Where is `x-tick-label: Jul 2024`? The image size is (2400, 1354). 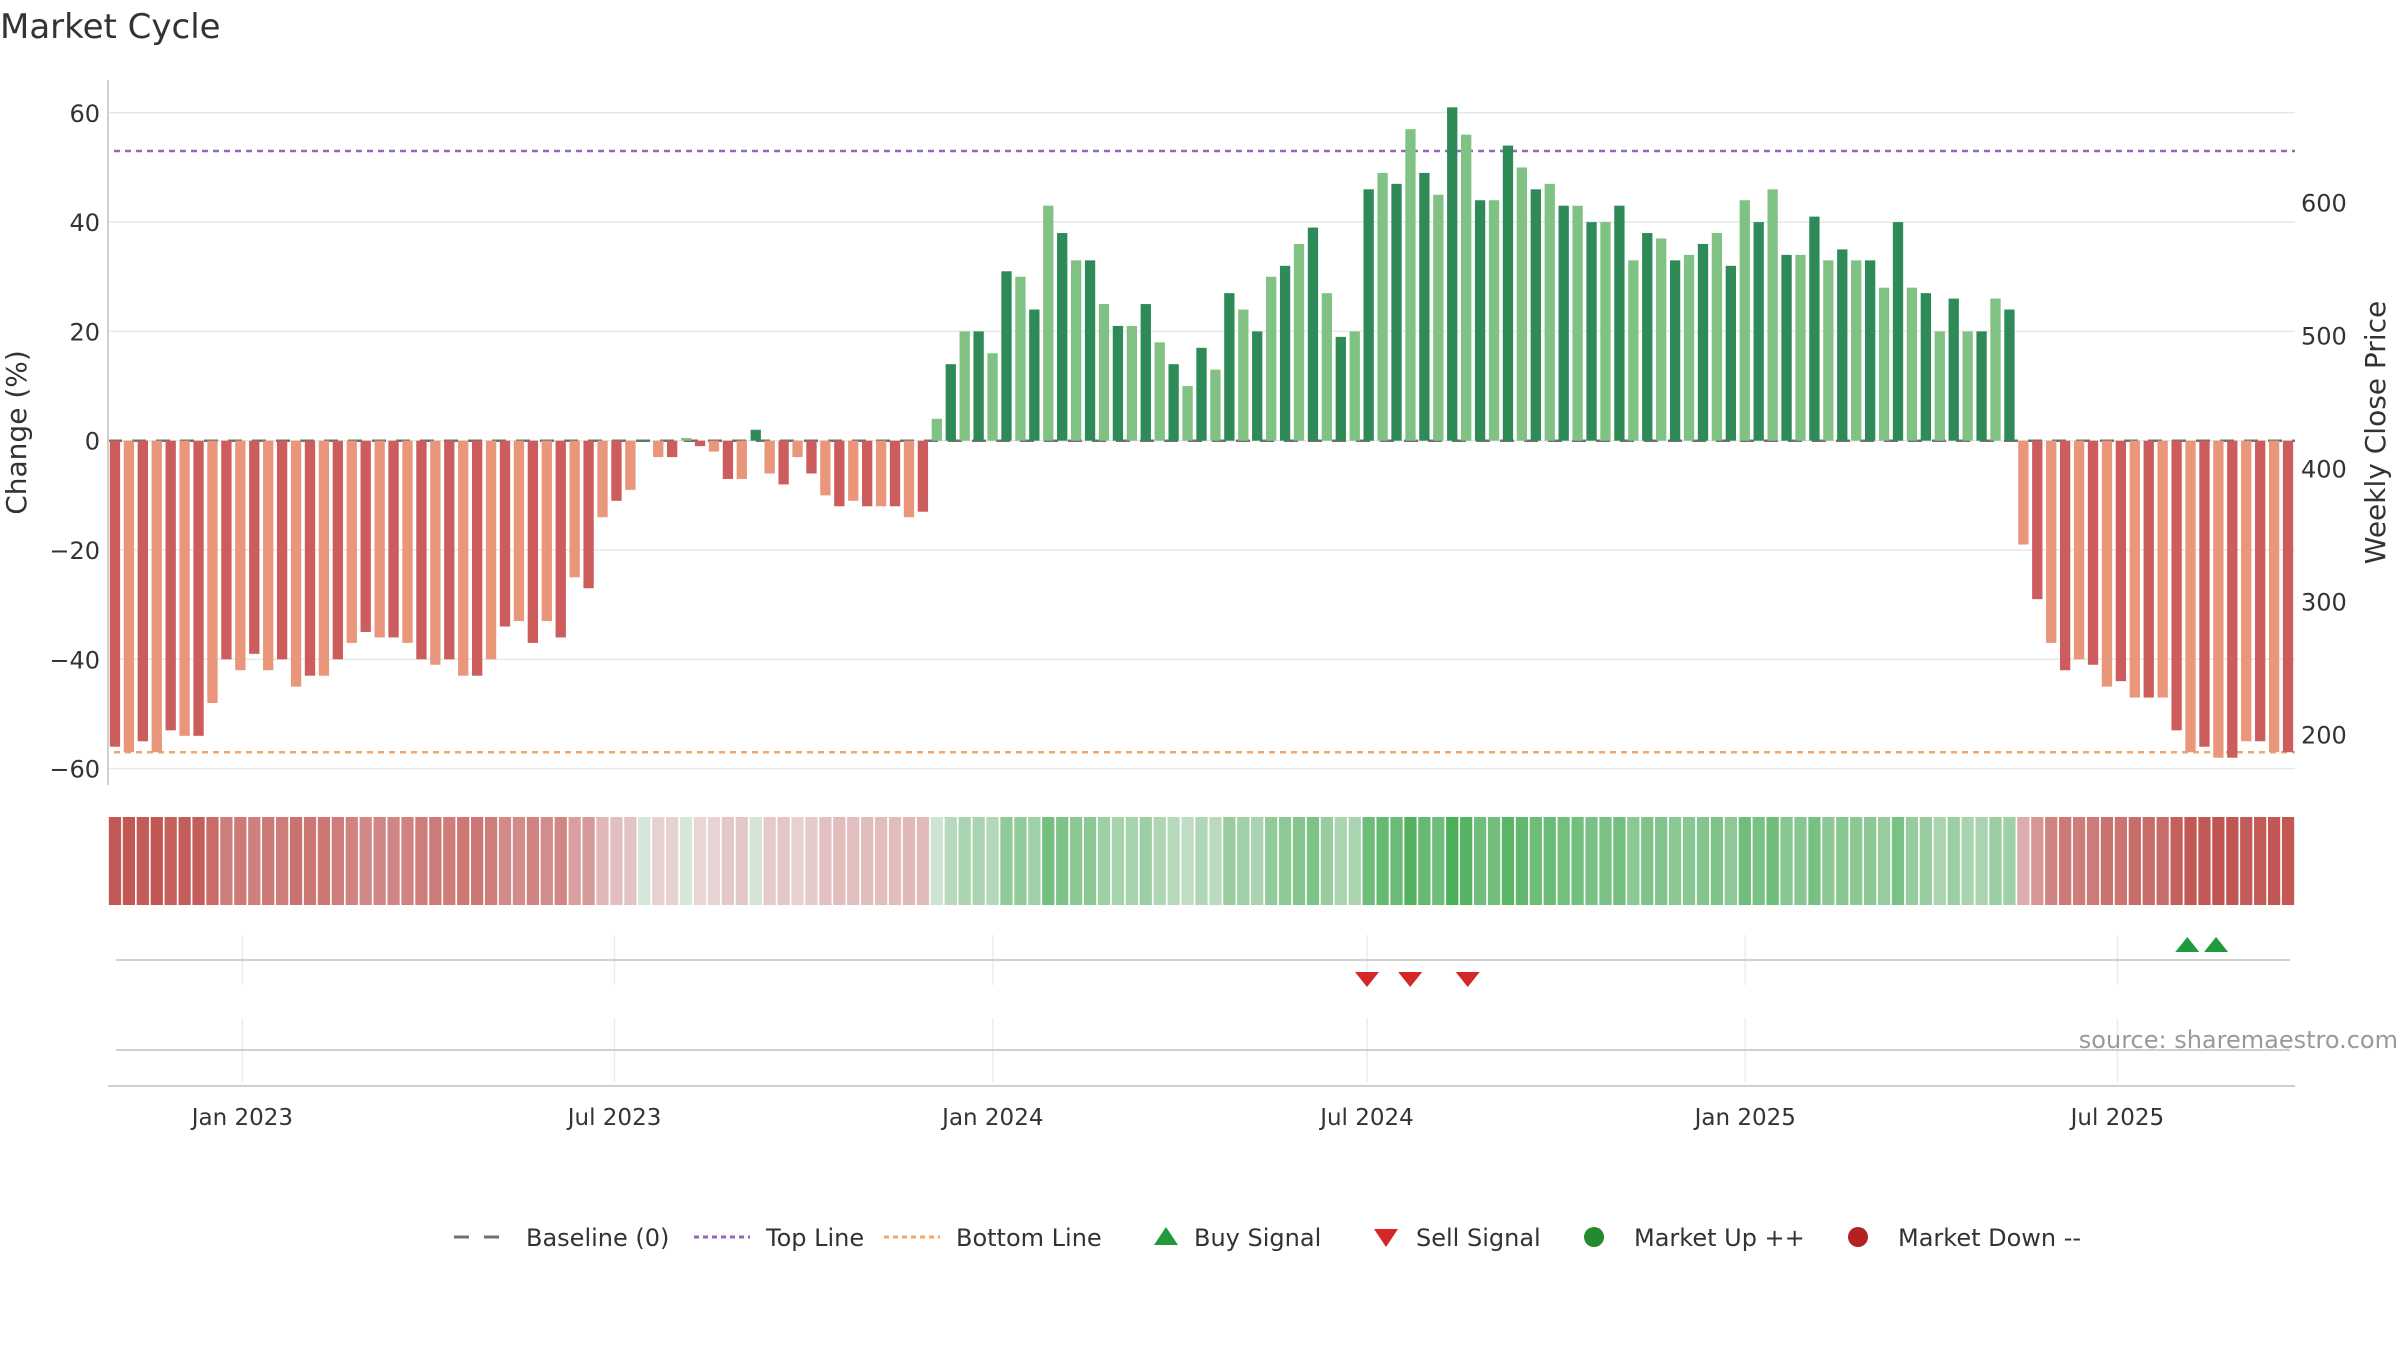 x-tick-label: Jul 2024 is located at coordinates (1366, 1118).